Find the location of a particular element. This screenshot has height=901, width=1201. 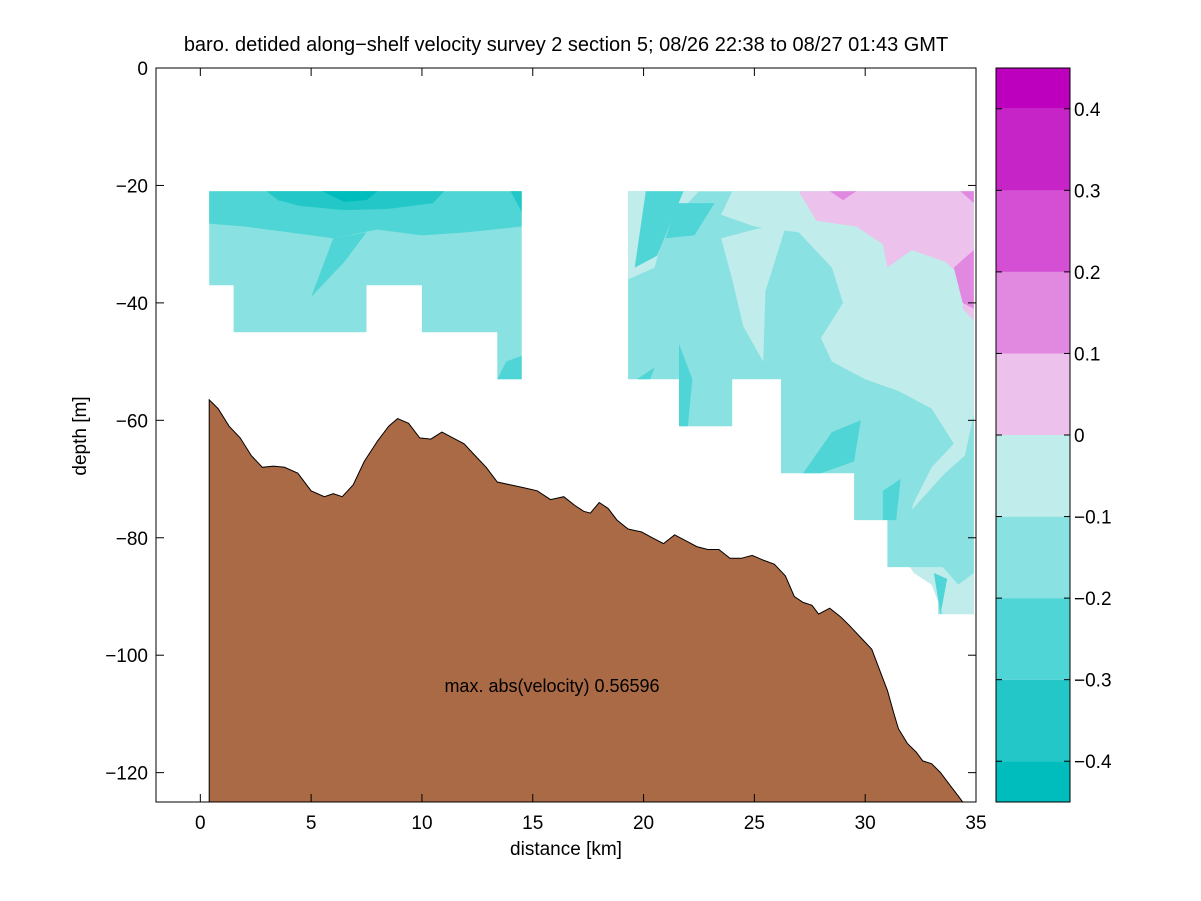

max-velocity-annotation: max. abs(velocity) 0.56596 is located at coordinates (551, 686).